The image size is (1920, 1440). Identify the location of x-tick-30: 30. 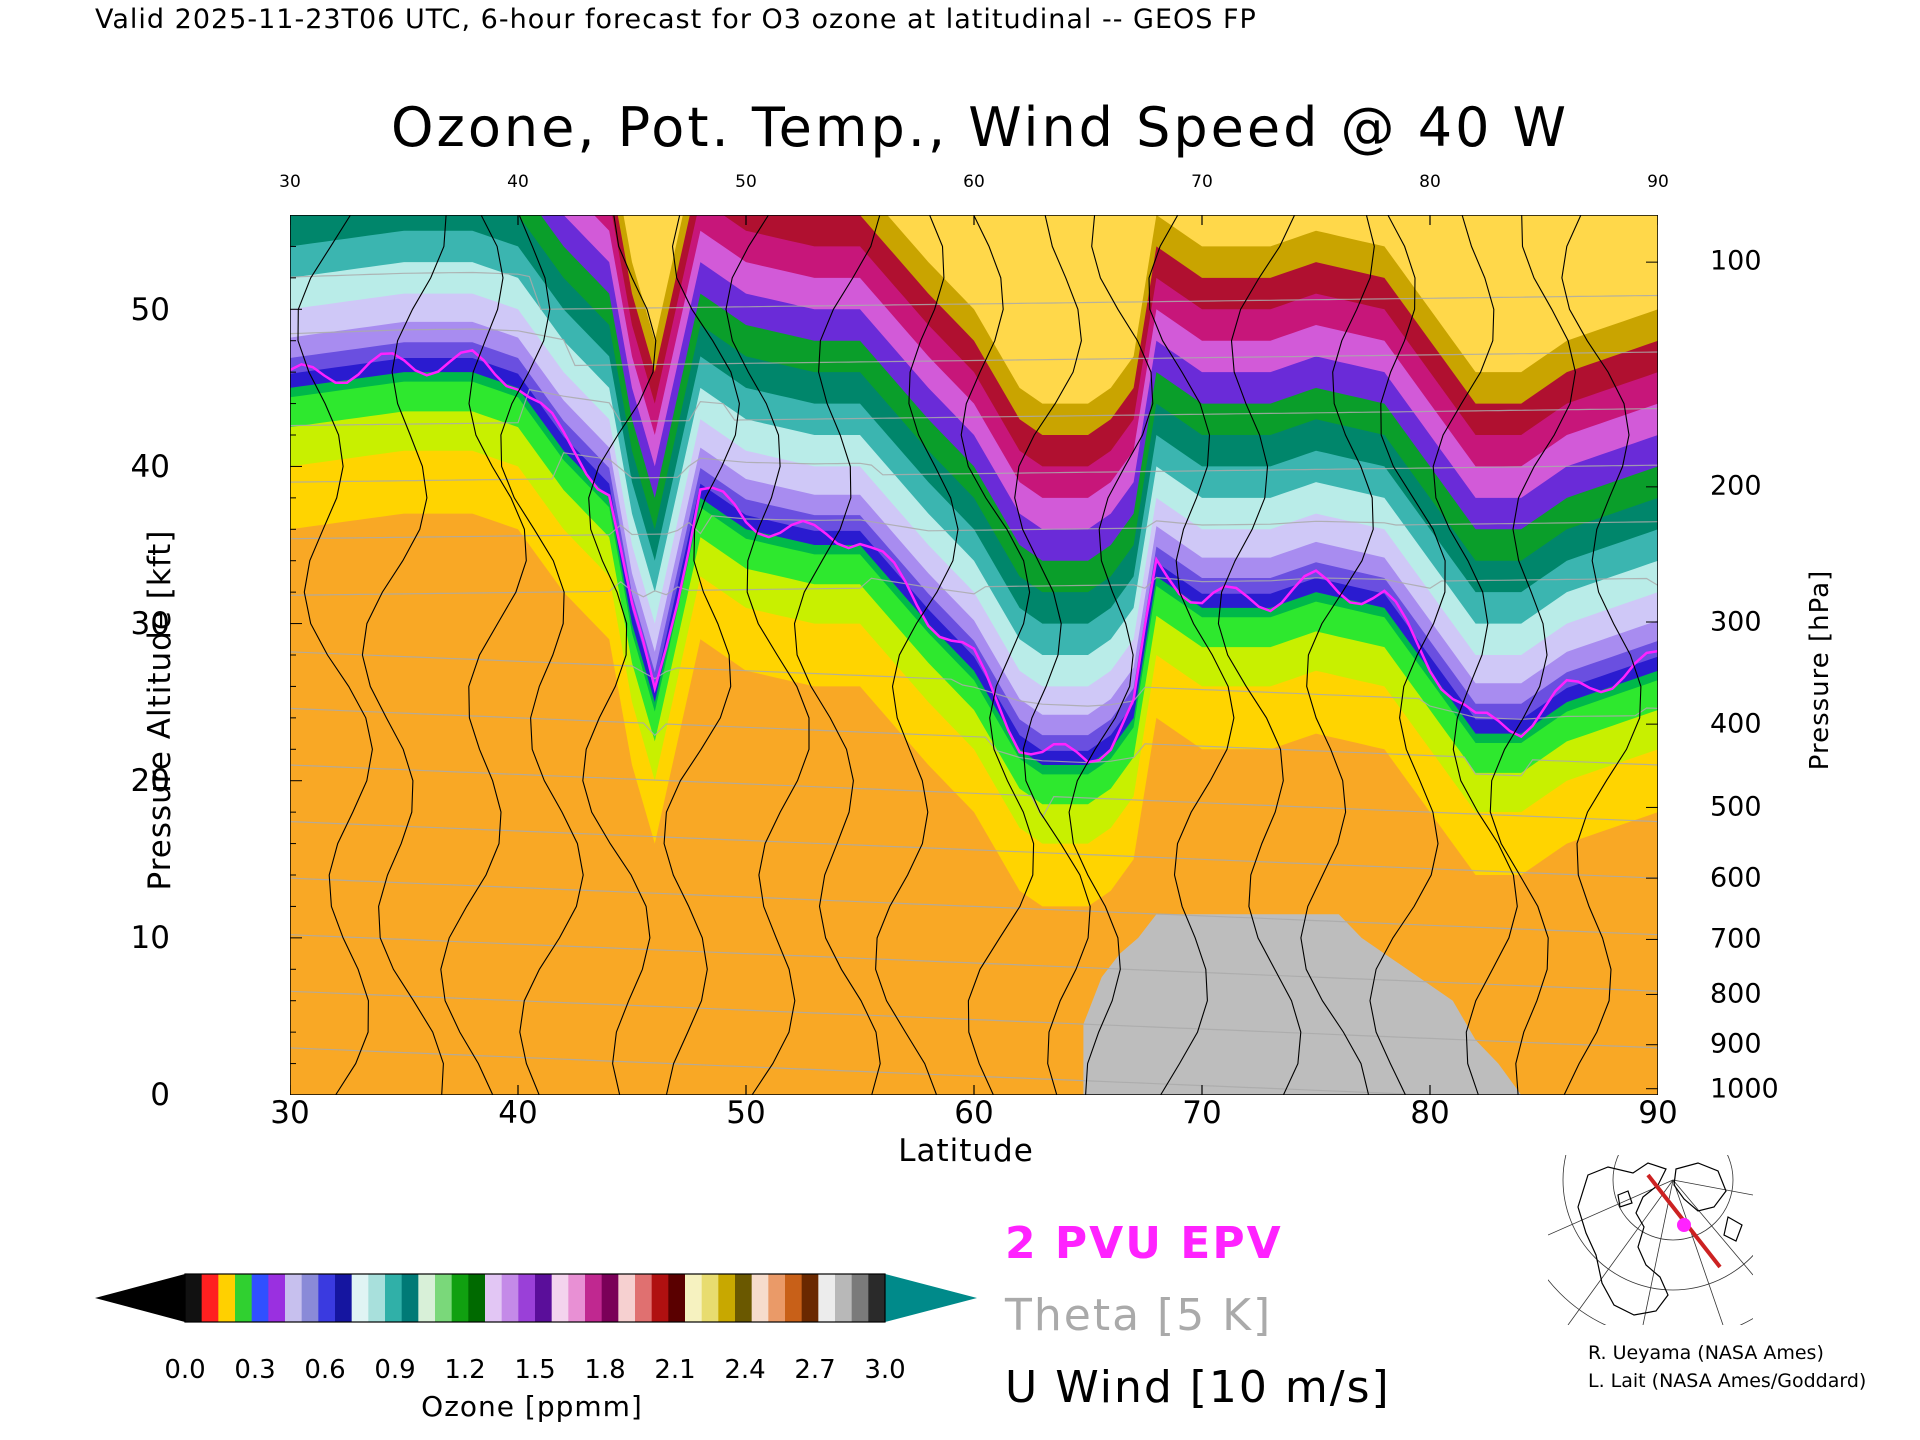
(290, 1113).